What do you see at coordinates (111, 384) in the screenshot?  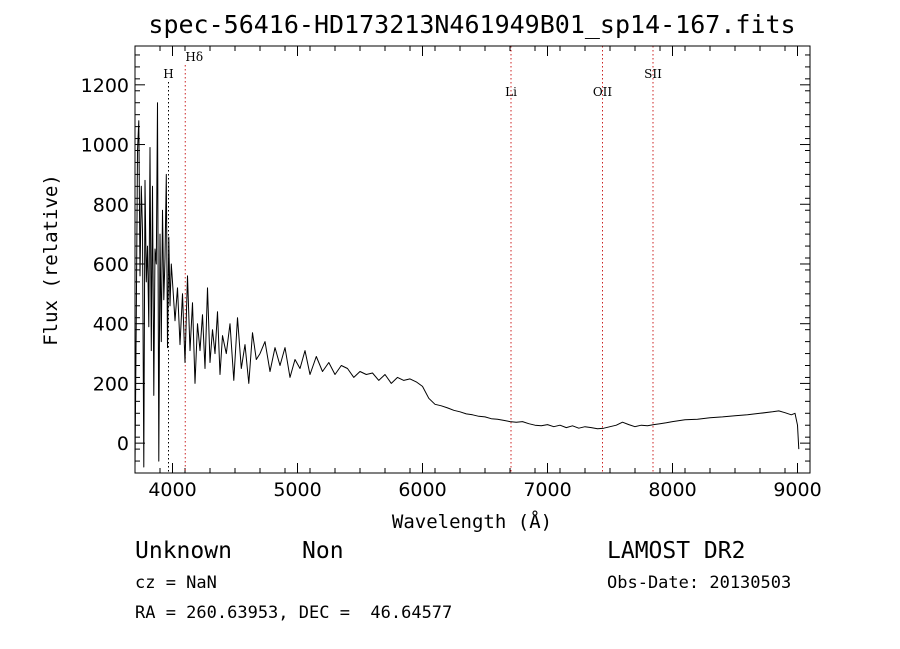 I see `y-tick-label: 200` at bounding box center [111, 384].